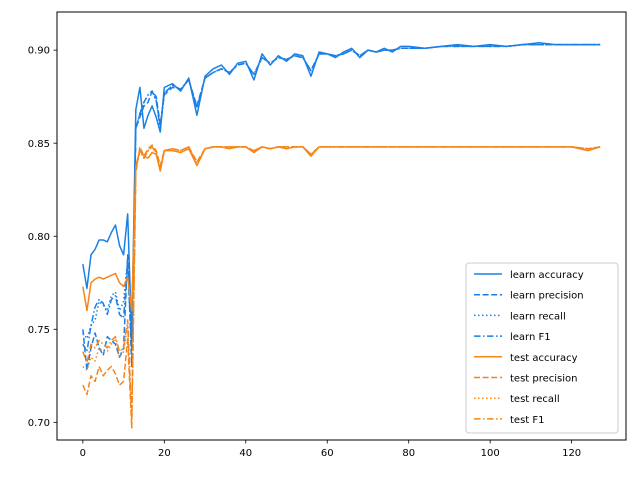 The image size is (640, 480). What do you see at coordinates (83, 453) in the screenshot?
I see `x-tick-label: 0` at bounding box center [83, 453].